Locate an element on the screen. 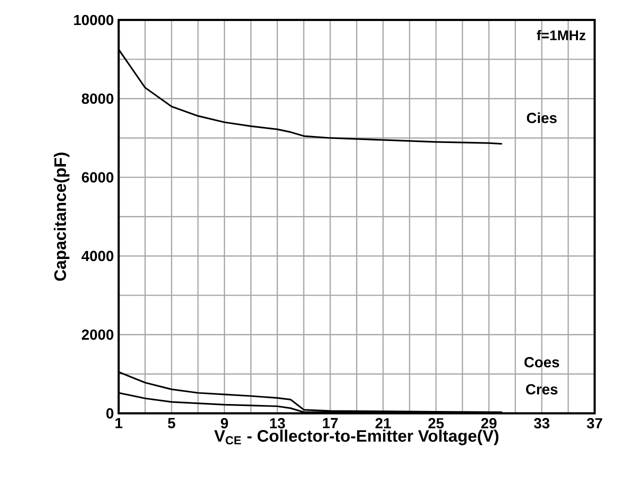  x-tick-label: 9 is located at coordinates (224, 423).